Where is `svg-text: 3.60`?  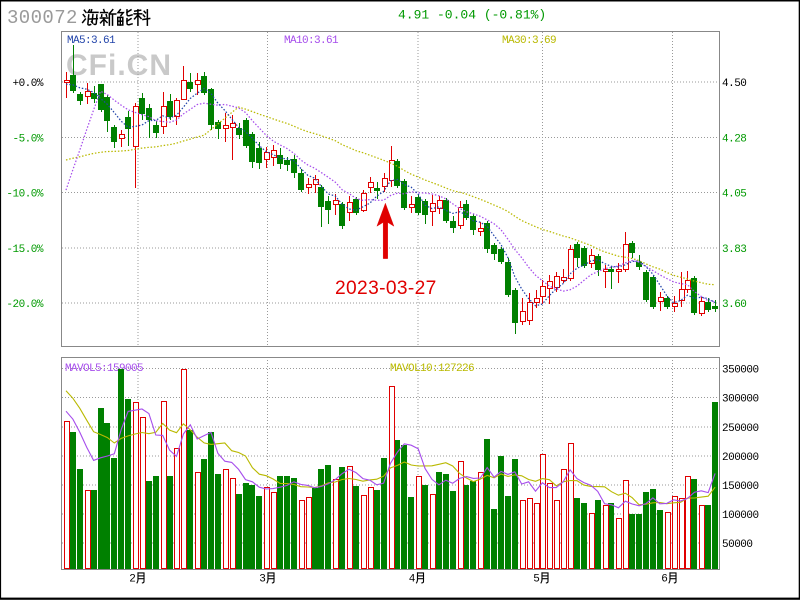 svg-text: 3.60 is located at coordinates (734, 305).